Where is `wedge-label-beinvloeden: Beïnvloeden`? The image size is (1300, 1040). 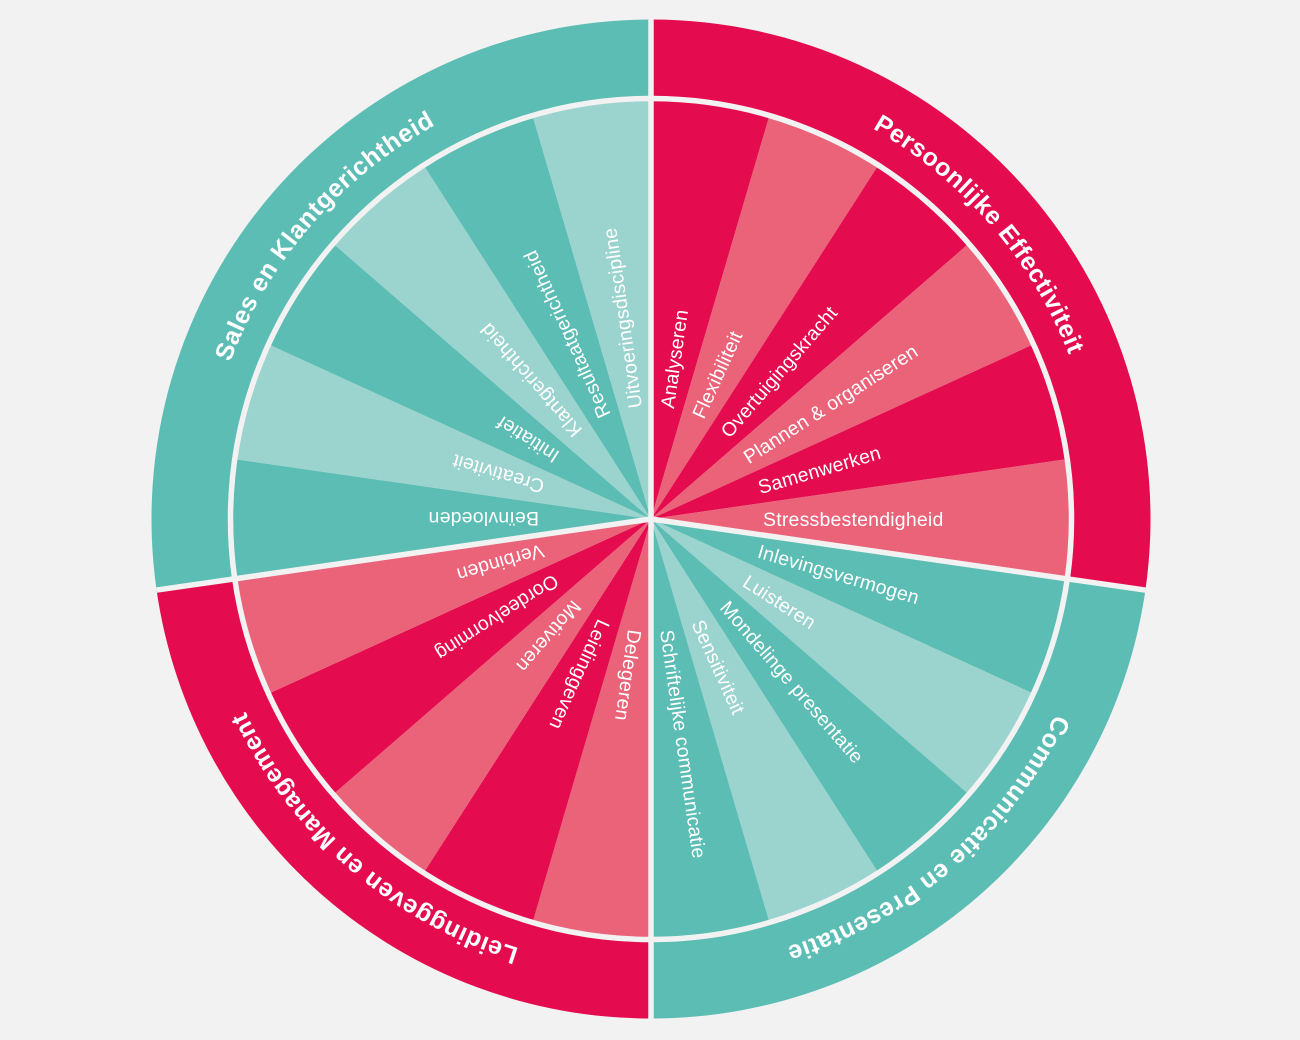
wedge-label-beinvloeden: Beïnvloeden is located at coordinates (483, 518).